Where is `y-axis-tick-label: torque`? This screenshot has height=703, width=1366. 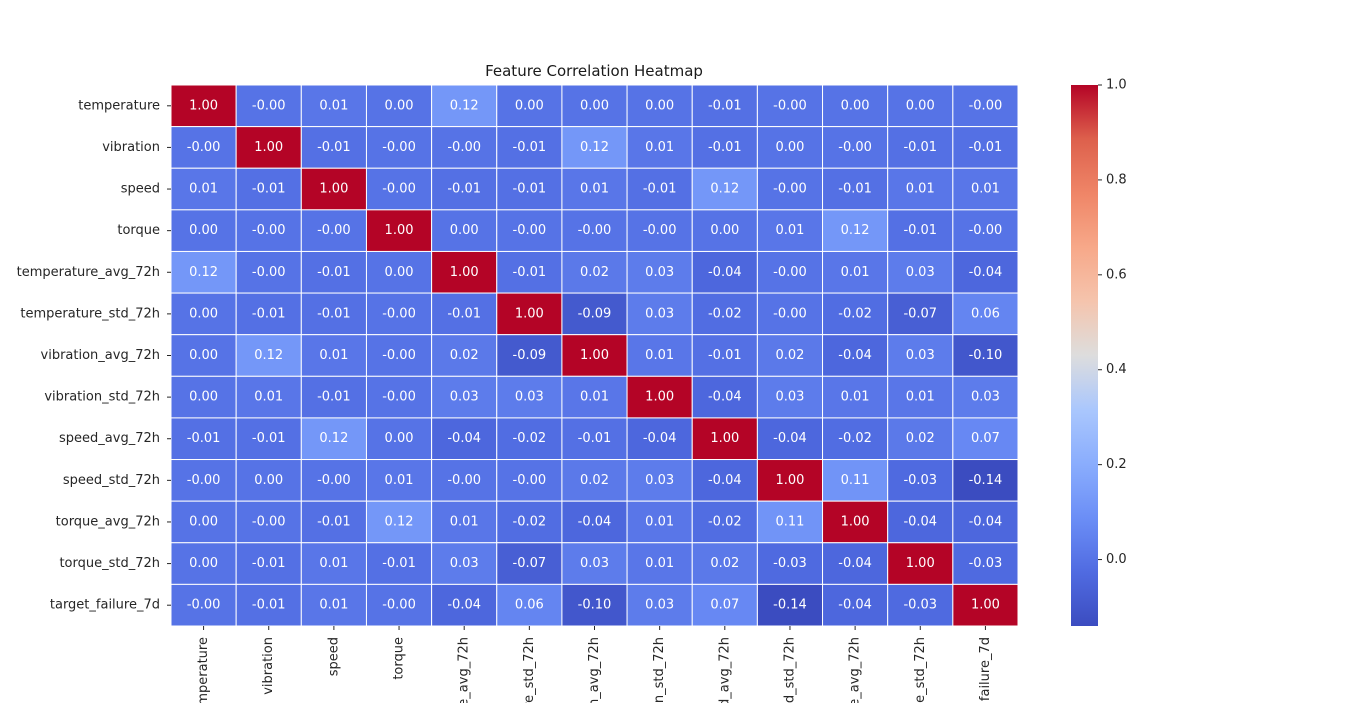
y-axis-tick-label: torque is located at coordinates (138, 230).